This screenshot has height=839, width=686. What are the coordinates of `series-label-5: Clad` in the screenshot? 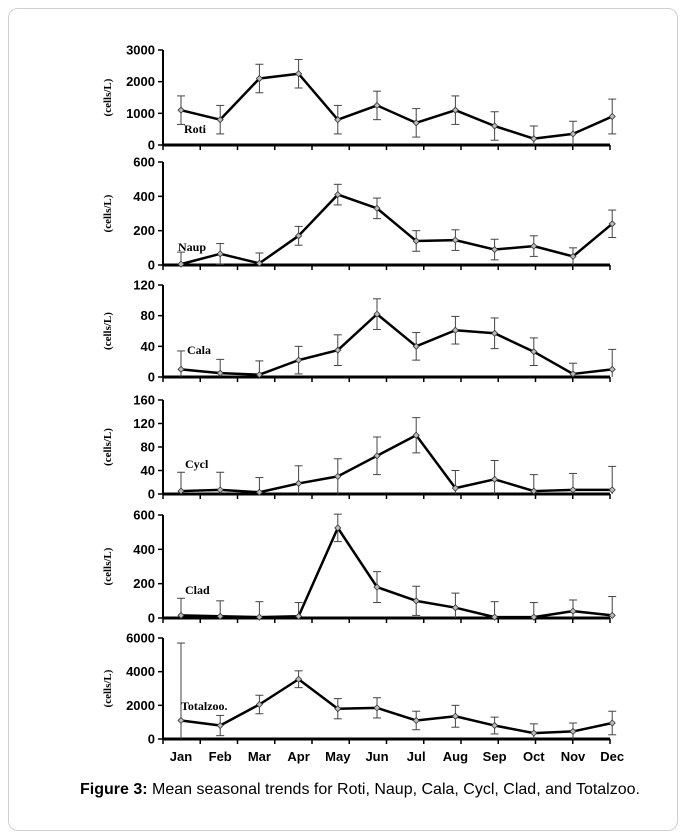 It's located at (197, 590).